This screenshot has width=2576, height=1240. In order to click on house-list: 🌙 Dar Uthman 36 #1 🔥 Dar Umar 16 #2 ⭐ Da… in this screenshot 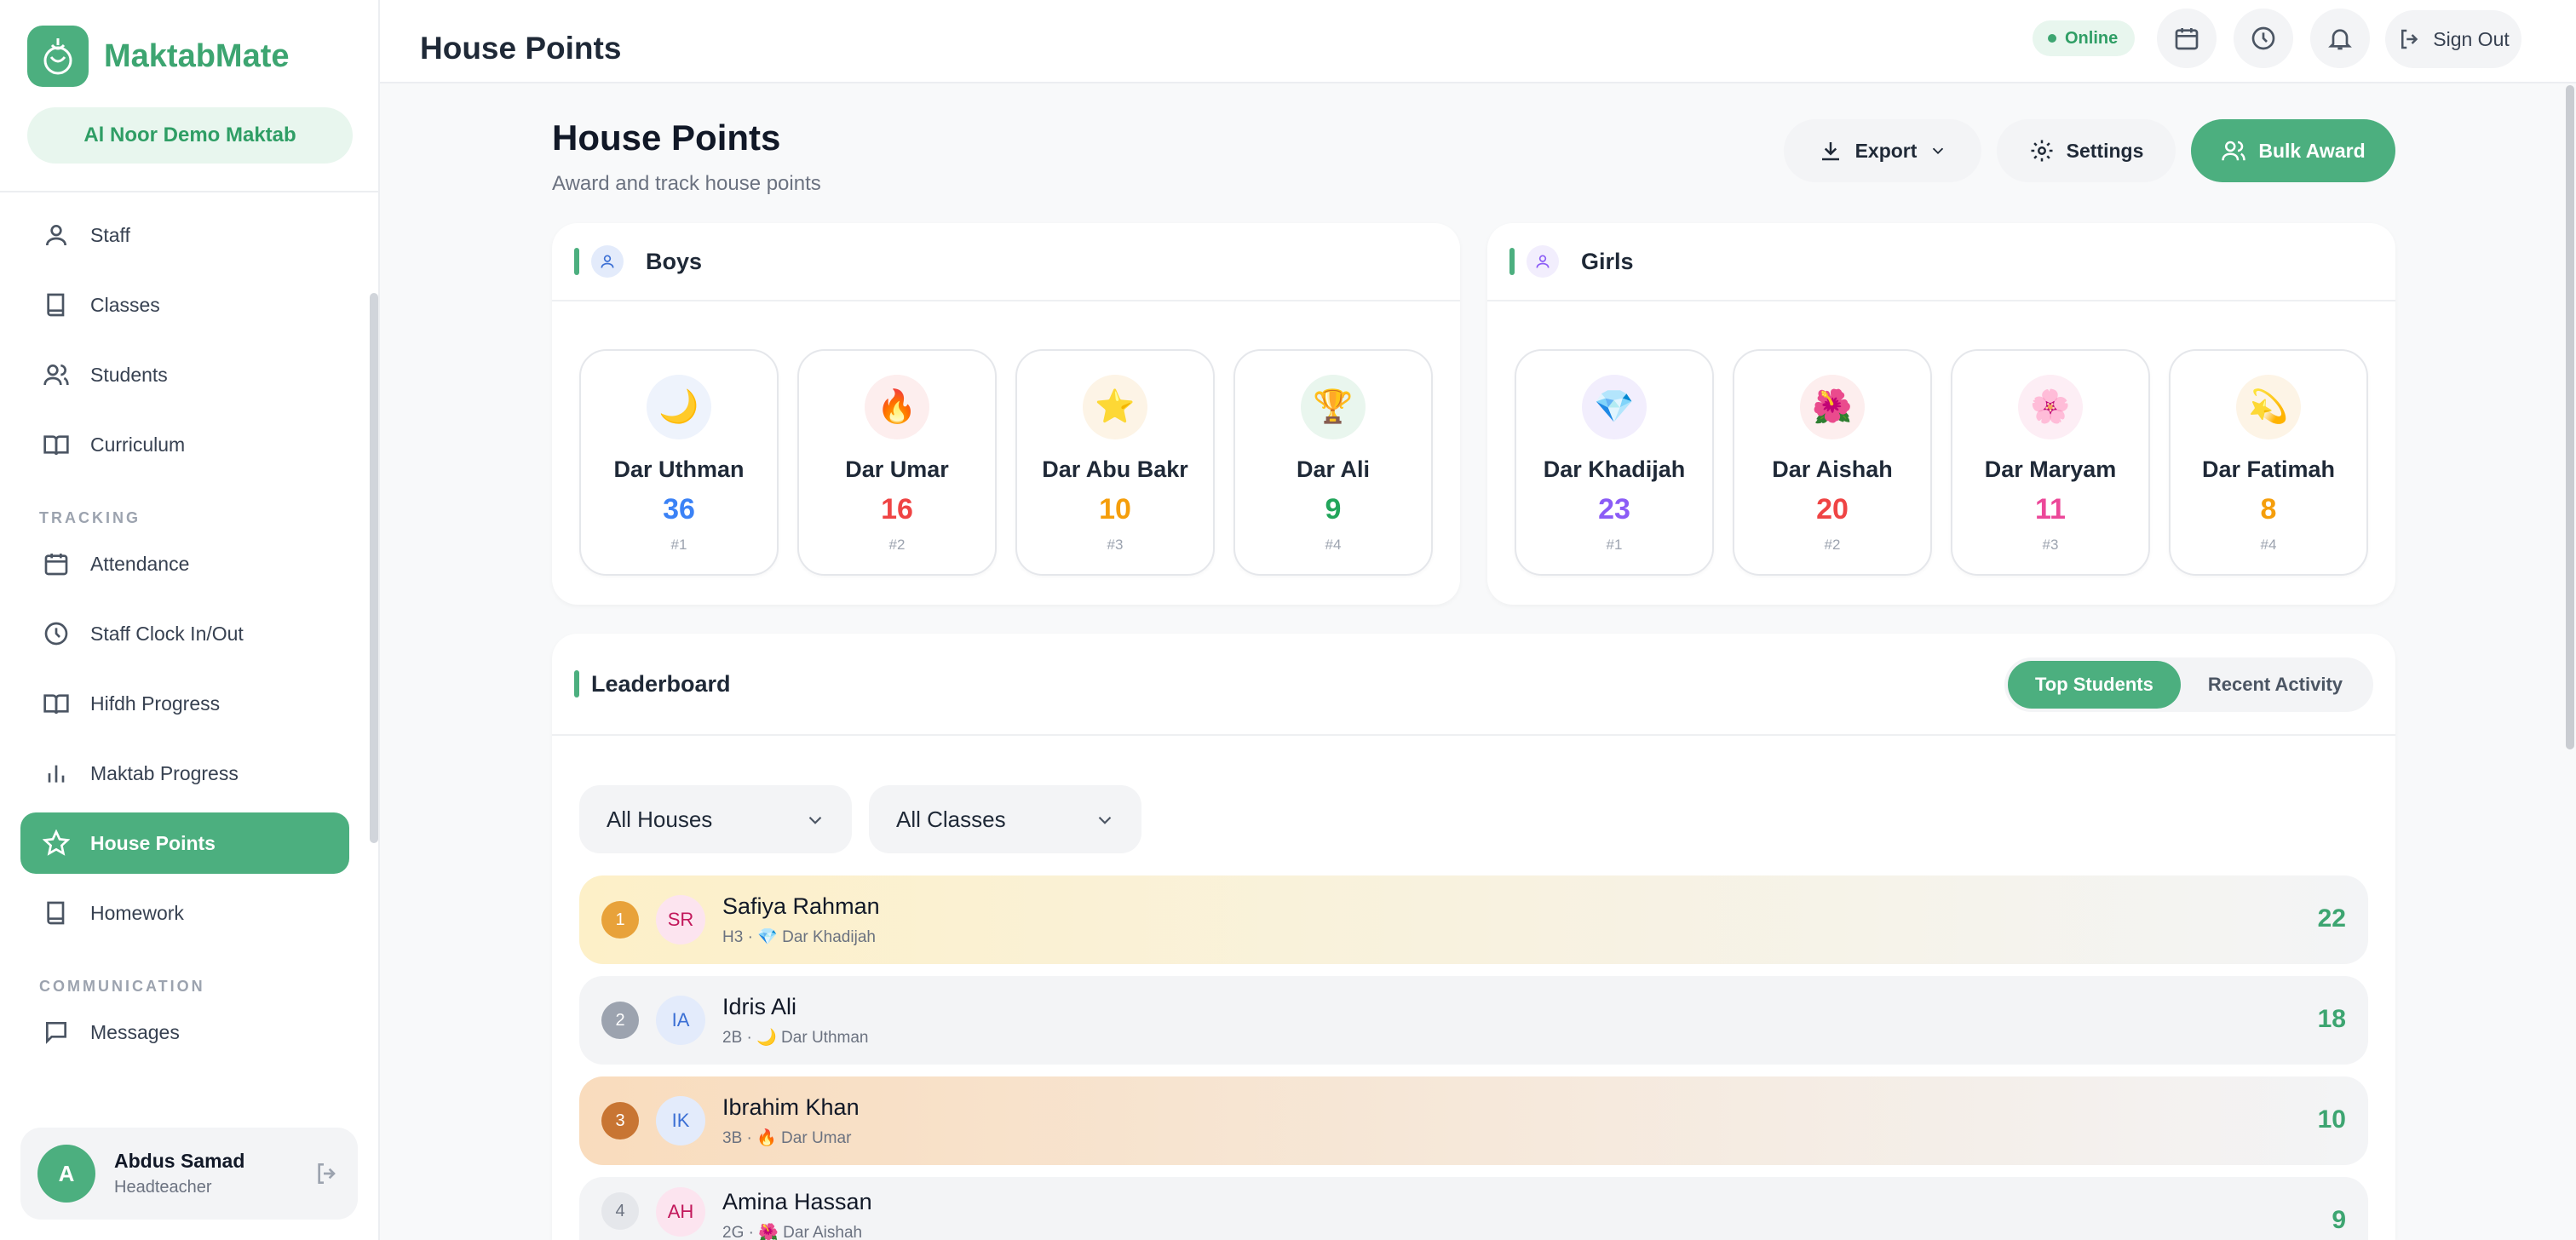, I will do `click(1006, 438)`.